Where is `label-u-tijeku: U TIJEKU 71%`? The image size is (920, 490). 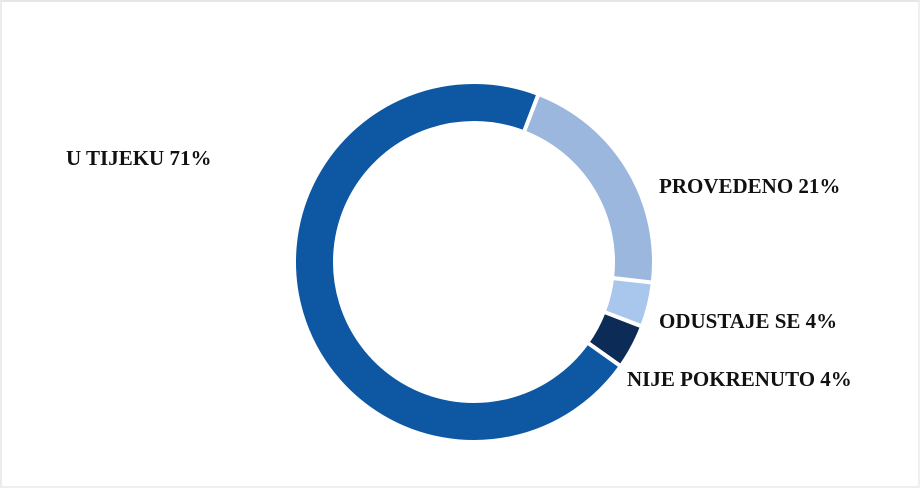 label-u-tijeku: U TIJEKU 71% is located at coordinates (138, 158).